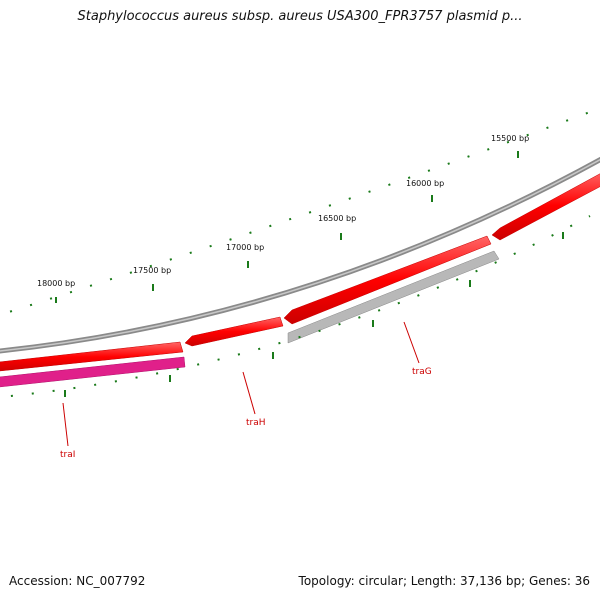 This screenshot has width=600, height=600. I want to click on gene-traG-forward, so click(387, 280).